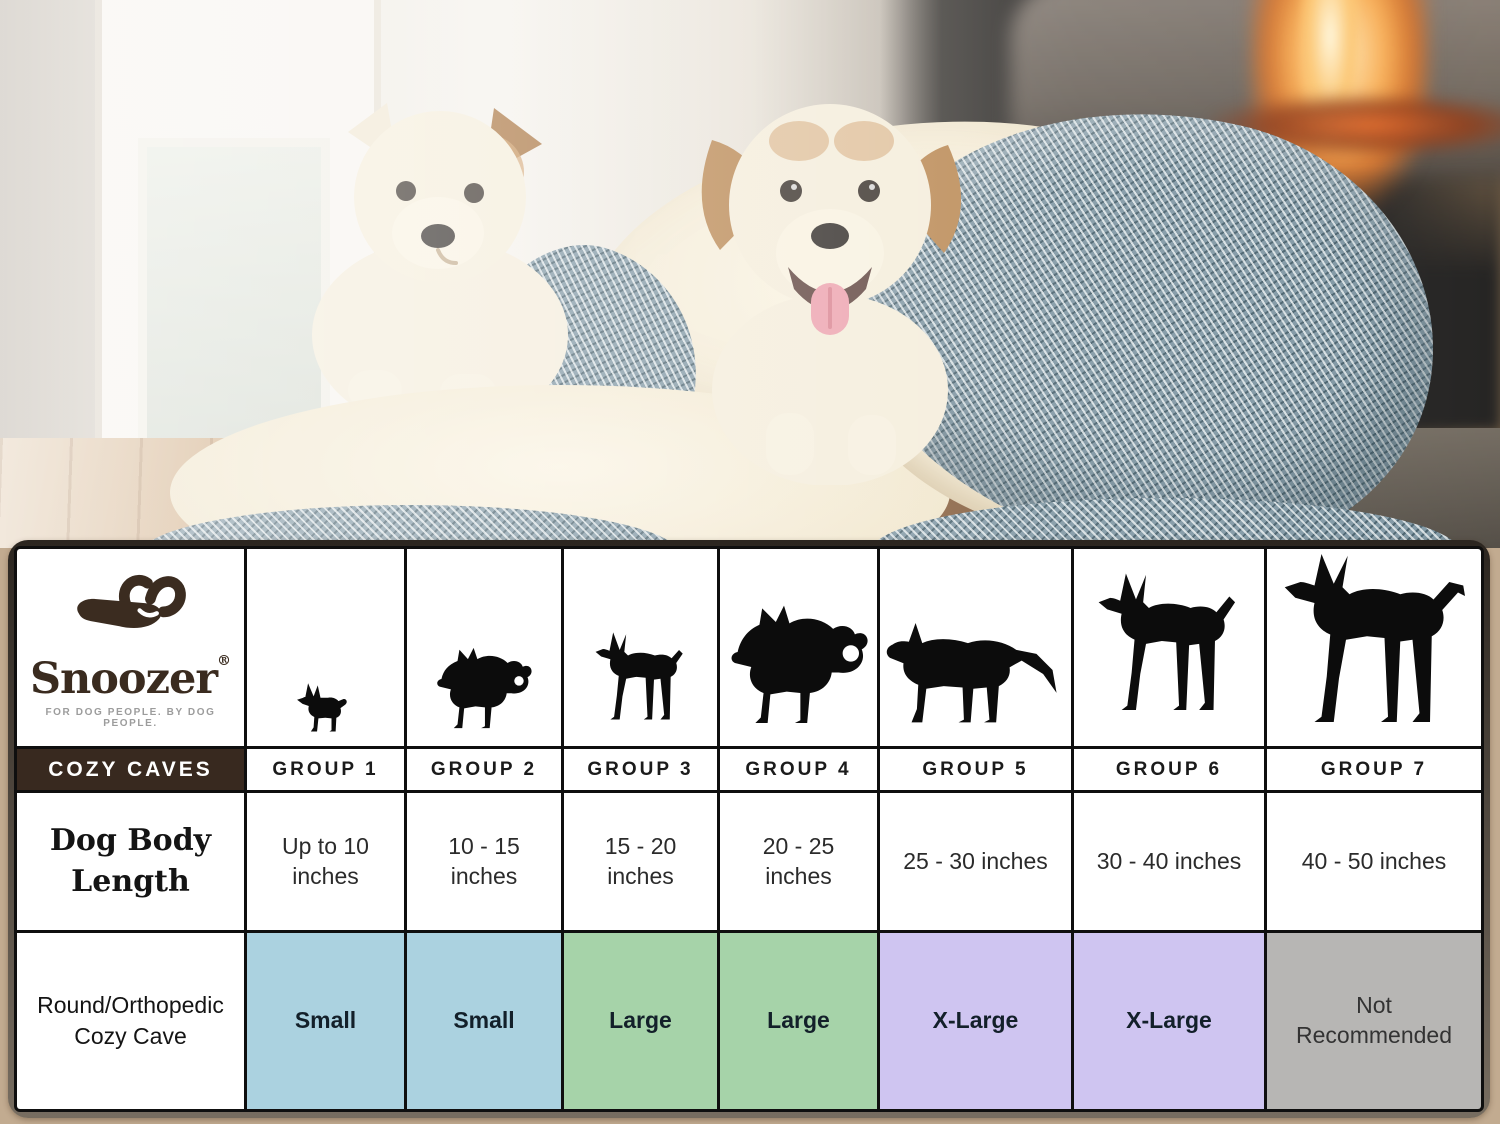  What do you see at coordinates (440, 256) in the screenshot?
I see `dog-left` at bounding box center [440, 256].